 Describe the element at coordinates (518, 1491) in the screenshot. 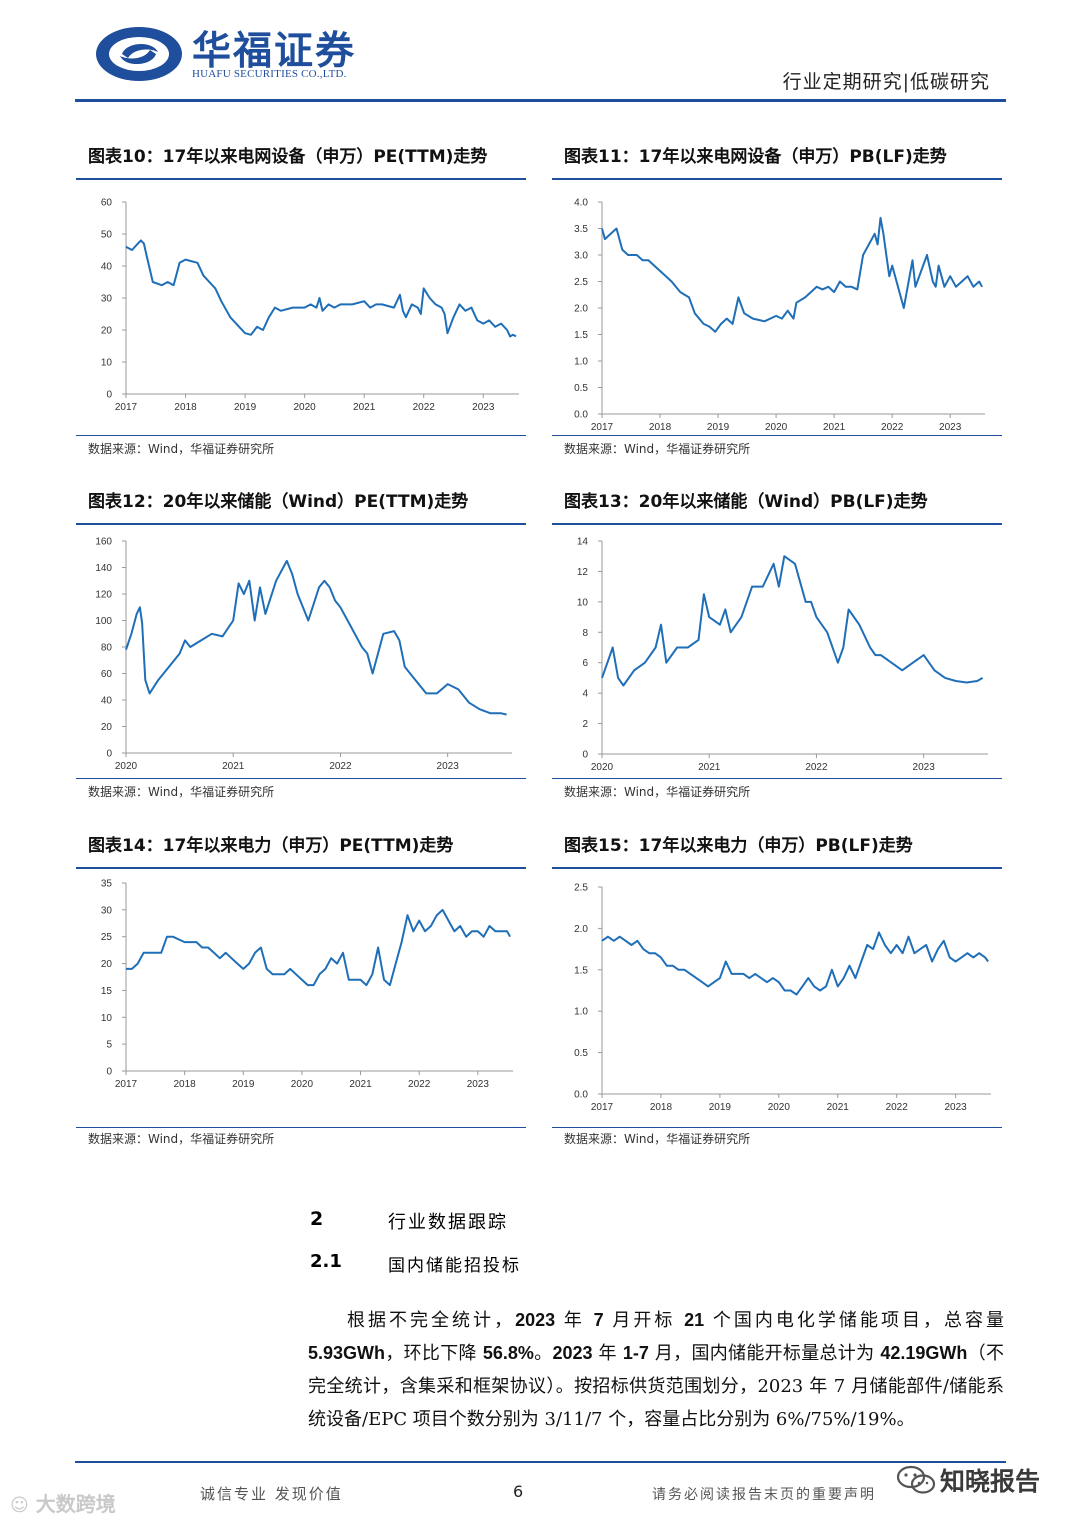

I see `page-number: 6` at that location.